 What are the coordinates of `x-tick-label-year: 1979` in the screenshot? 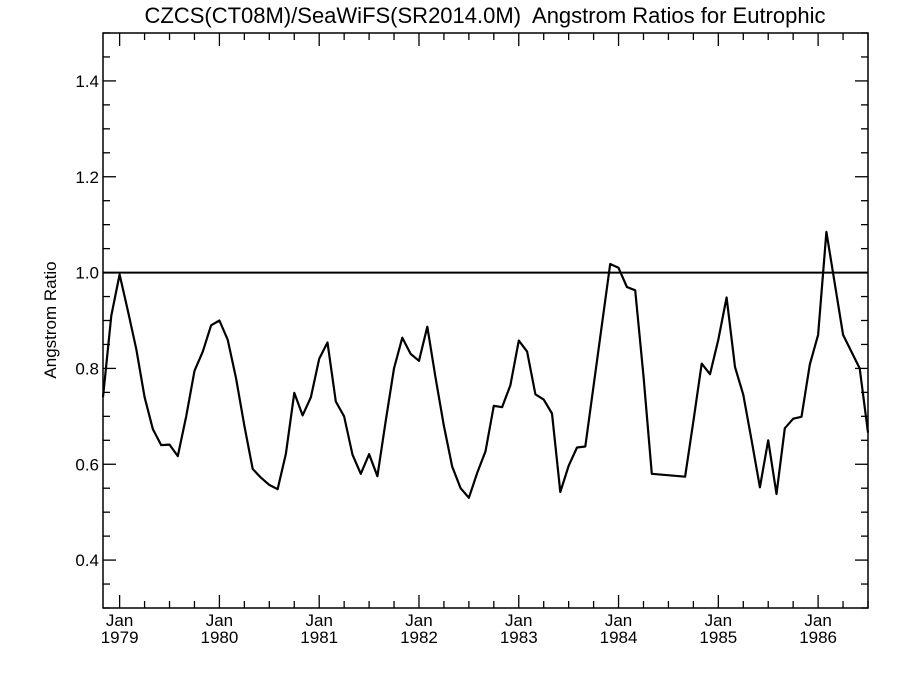 It's located at (120, 637).